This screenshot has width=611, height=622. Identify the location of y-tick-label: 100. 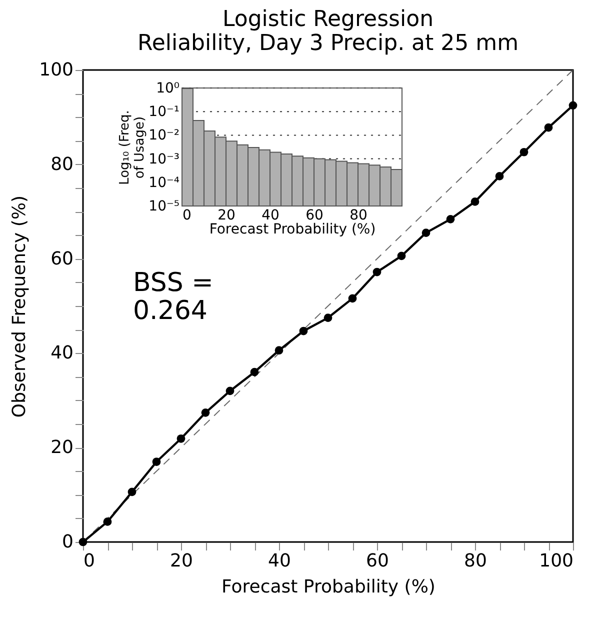
(56, 70).